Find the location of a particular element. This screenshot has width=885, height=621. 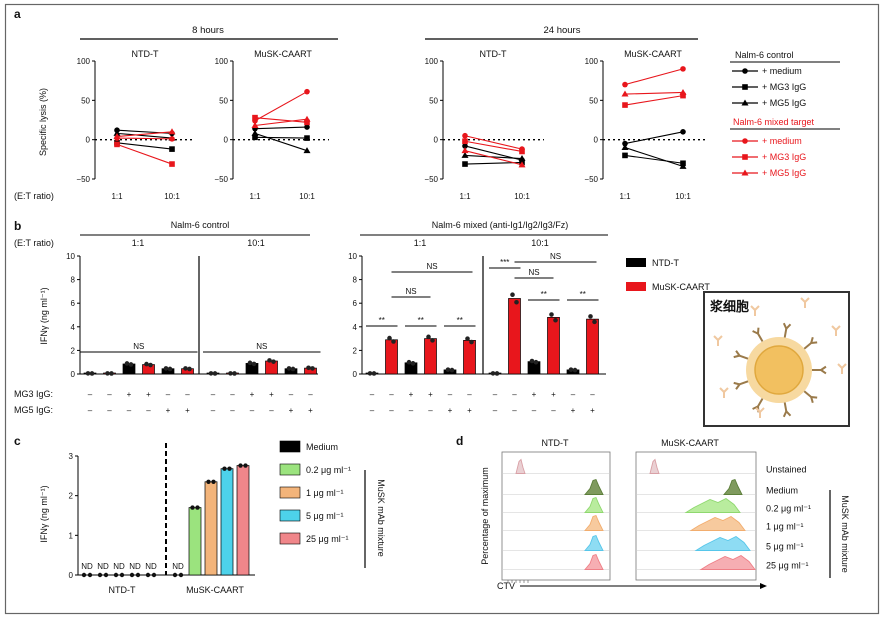

a-legend-group1-title: Nalm-6 control is located at coordinates (764, 55).